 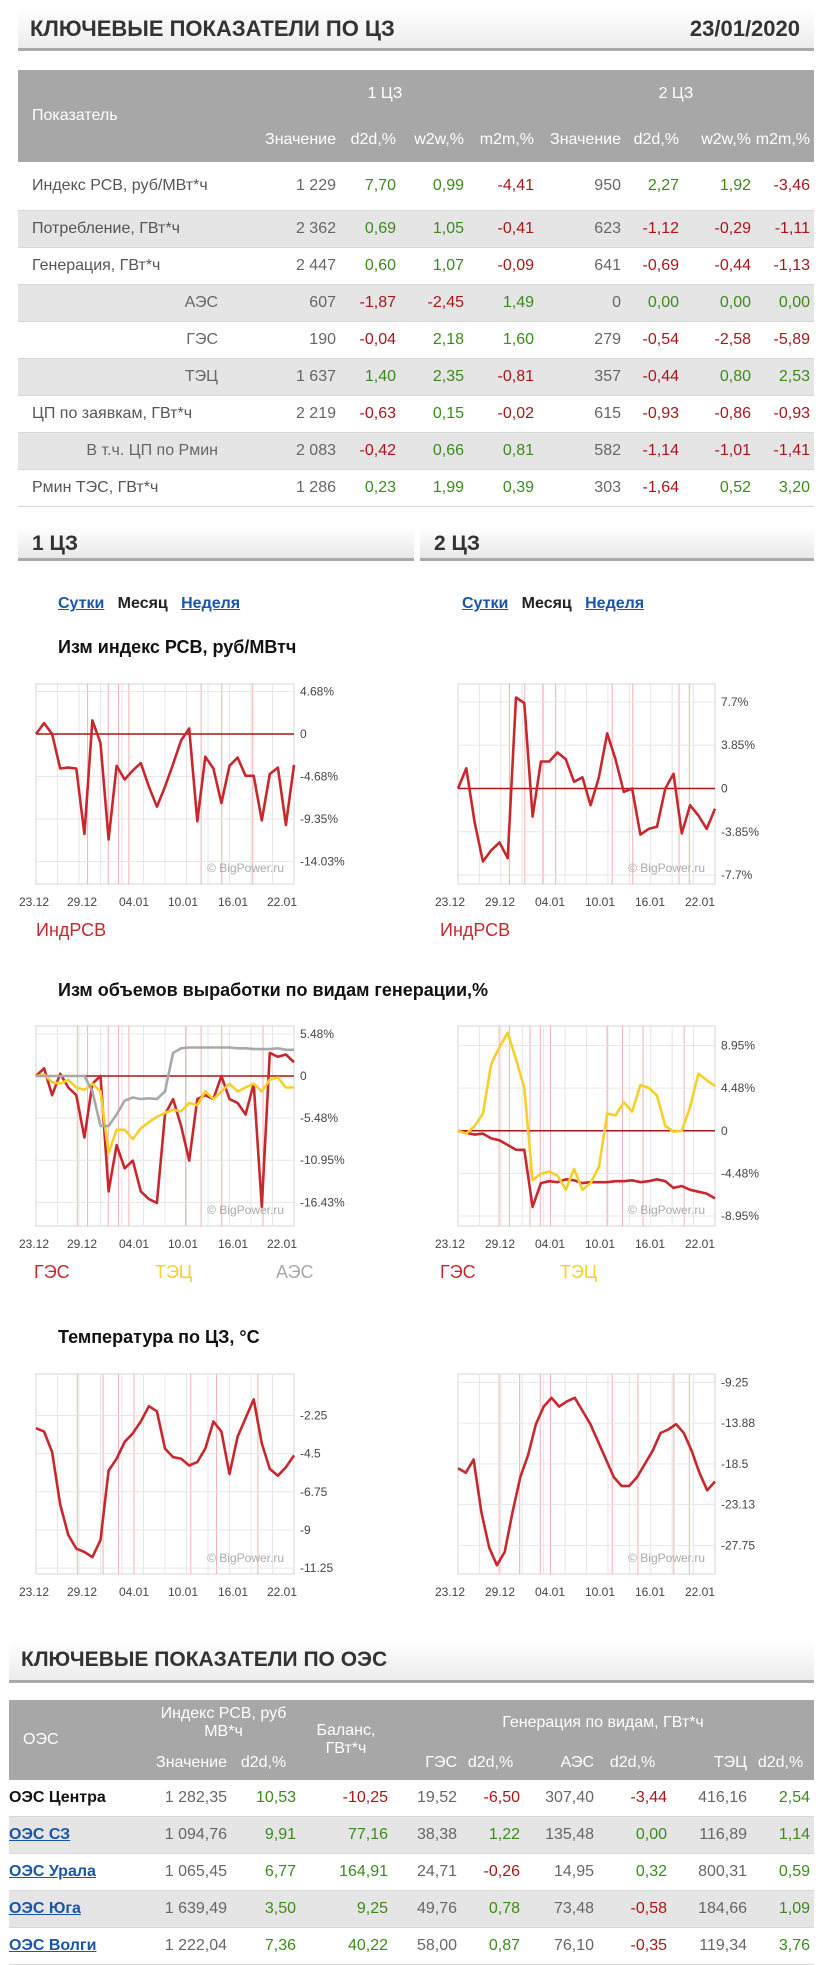 What do you see at coordinates (782, 1946) in the screenshot?
I see `oes-cell: 3,76` at bounding box center [782, 1946].